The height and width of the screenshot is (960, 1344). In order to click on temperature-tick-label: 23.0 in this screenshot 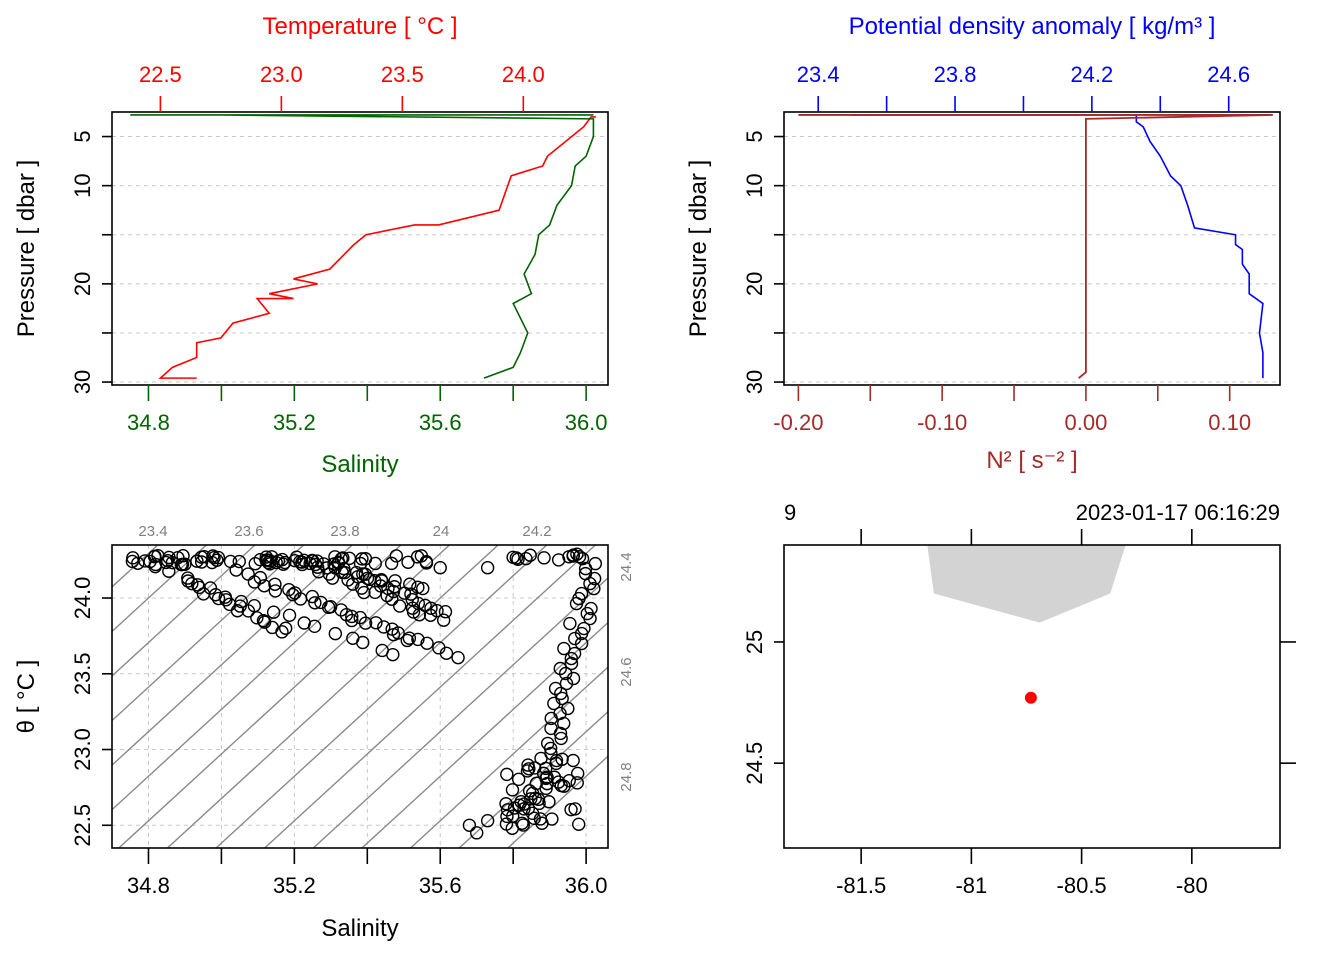, I will do `click(281, 74)`.